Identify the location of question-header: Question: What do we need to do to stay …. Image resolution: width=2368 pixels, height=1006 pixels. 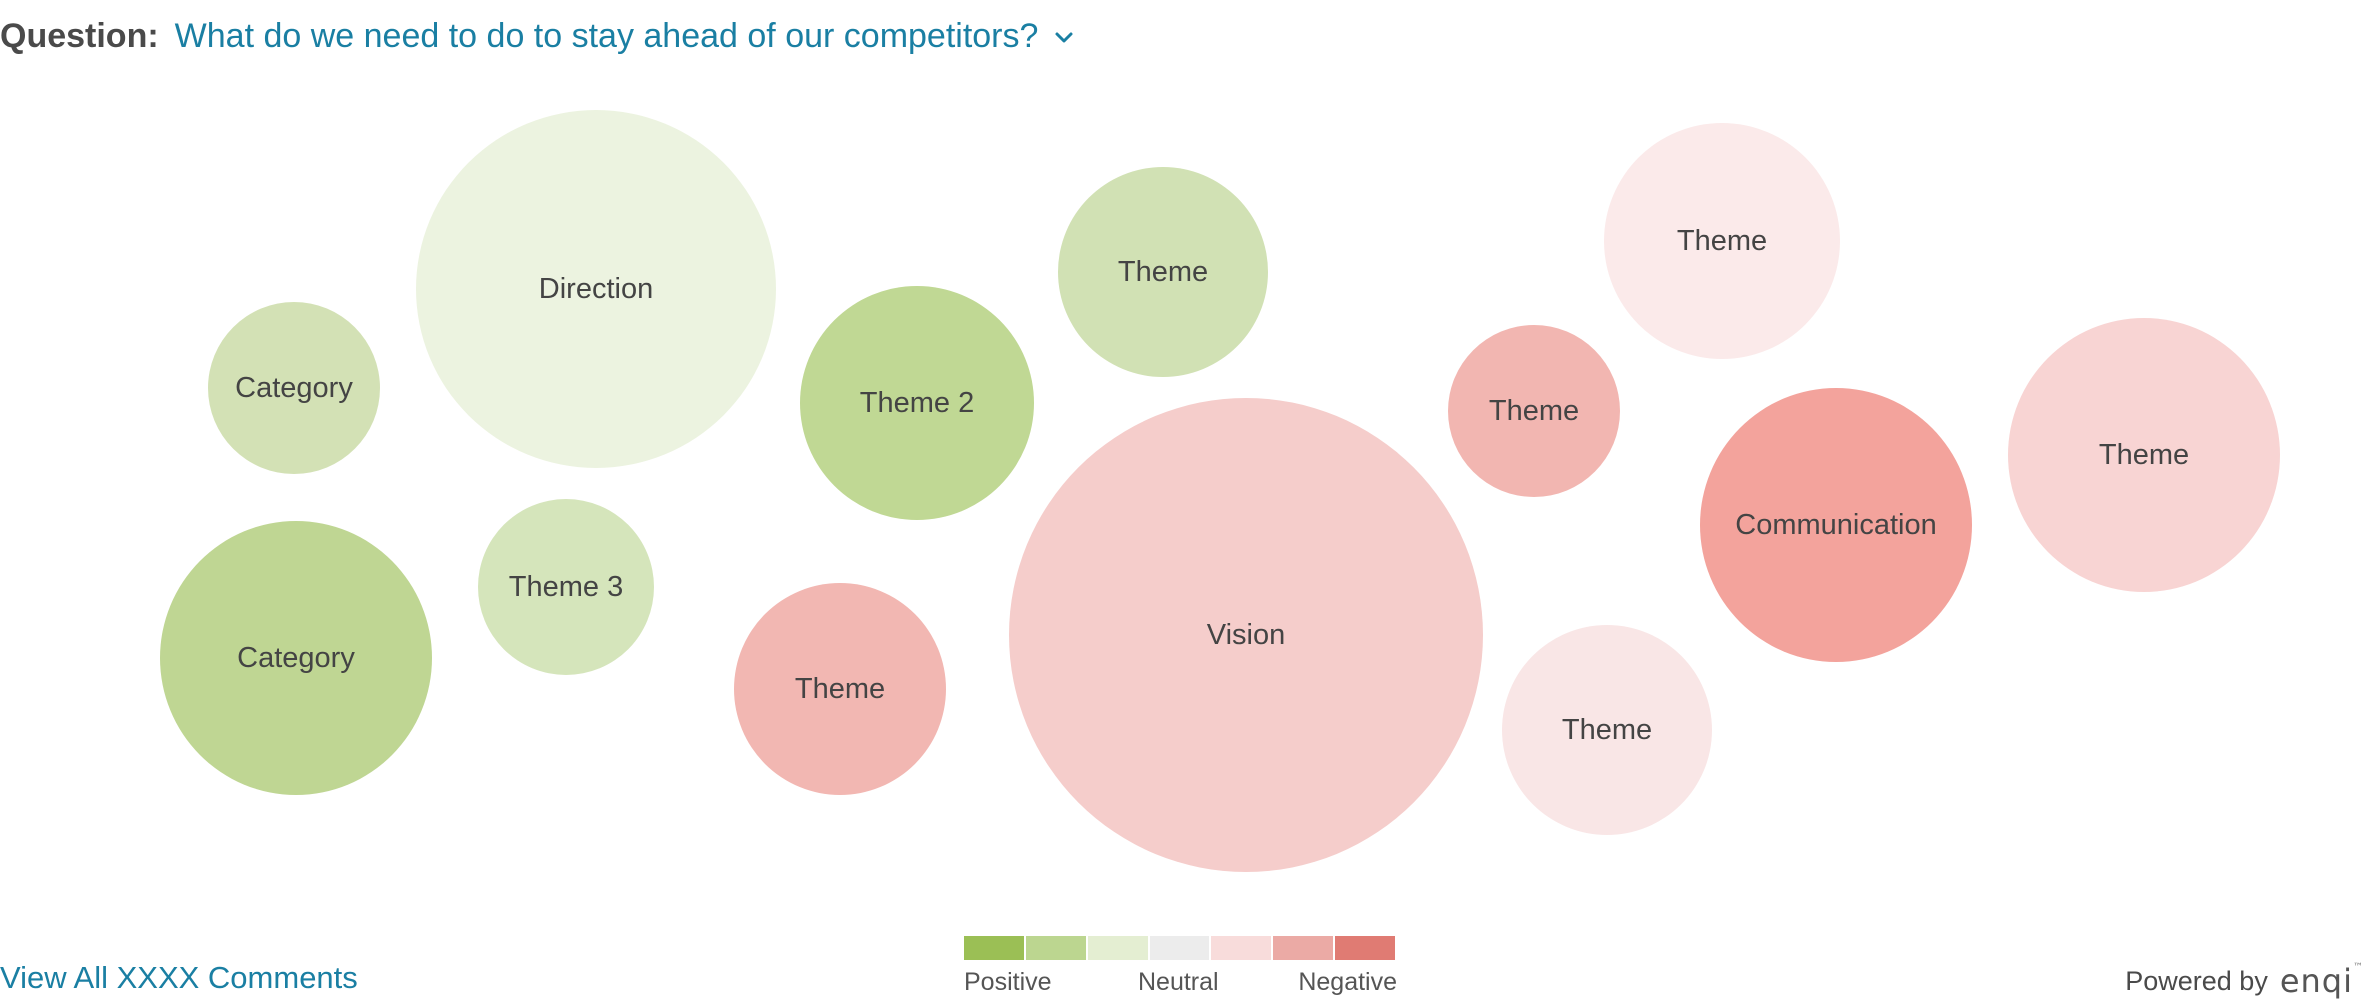
(538, 36).